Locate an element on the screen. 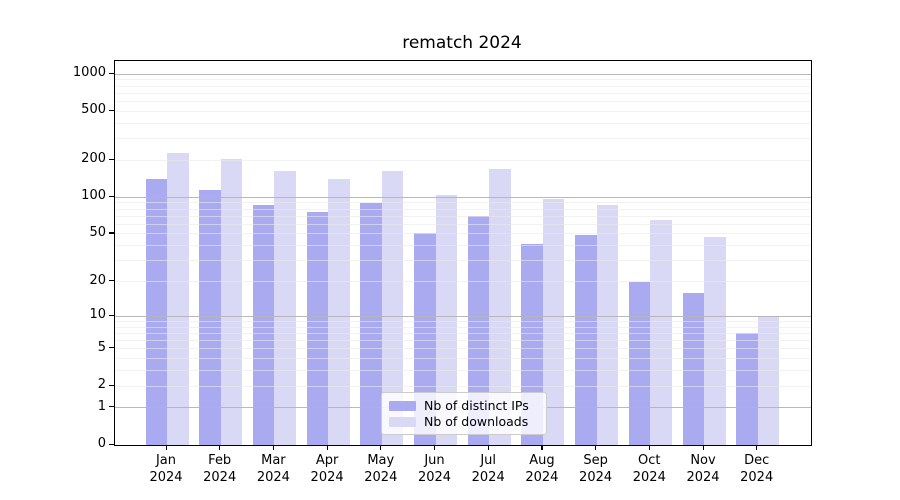 The image size is (900, 500). x-axis-tick-label: Apr 2024 is located at coordinates (327, 469).